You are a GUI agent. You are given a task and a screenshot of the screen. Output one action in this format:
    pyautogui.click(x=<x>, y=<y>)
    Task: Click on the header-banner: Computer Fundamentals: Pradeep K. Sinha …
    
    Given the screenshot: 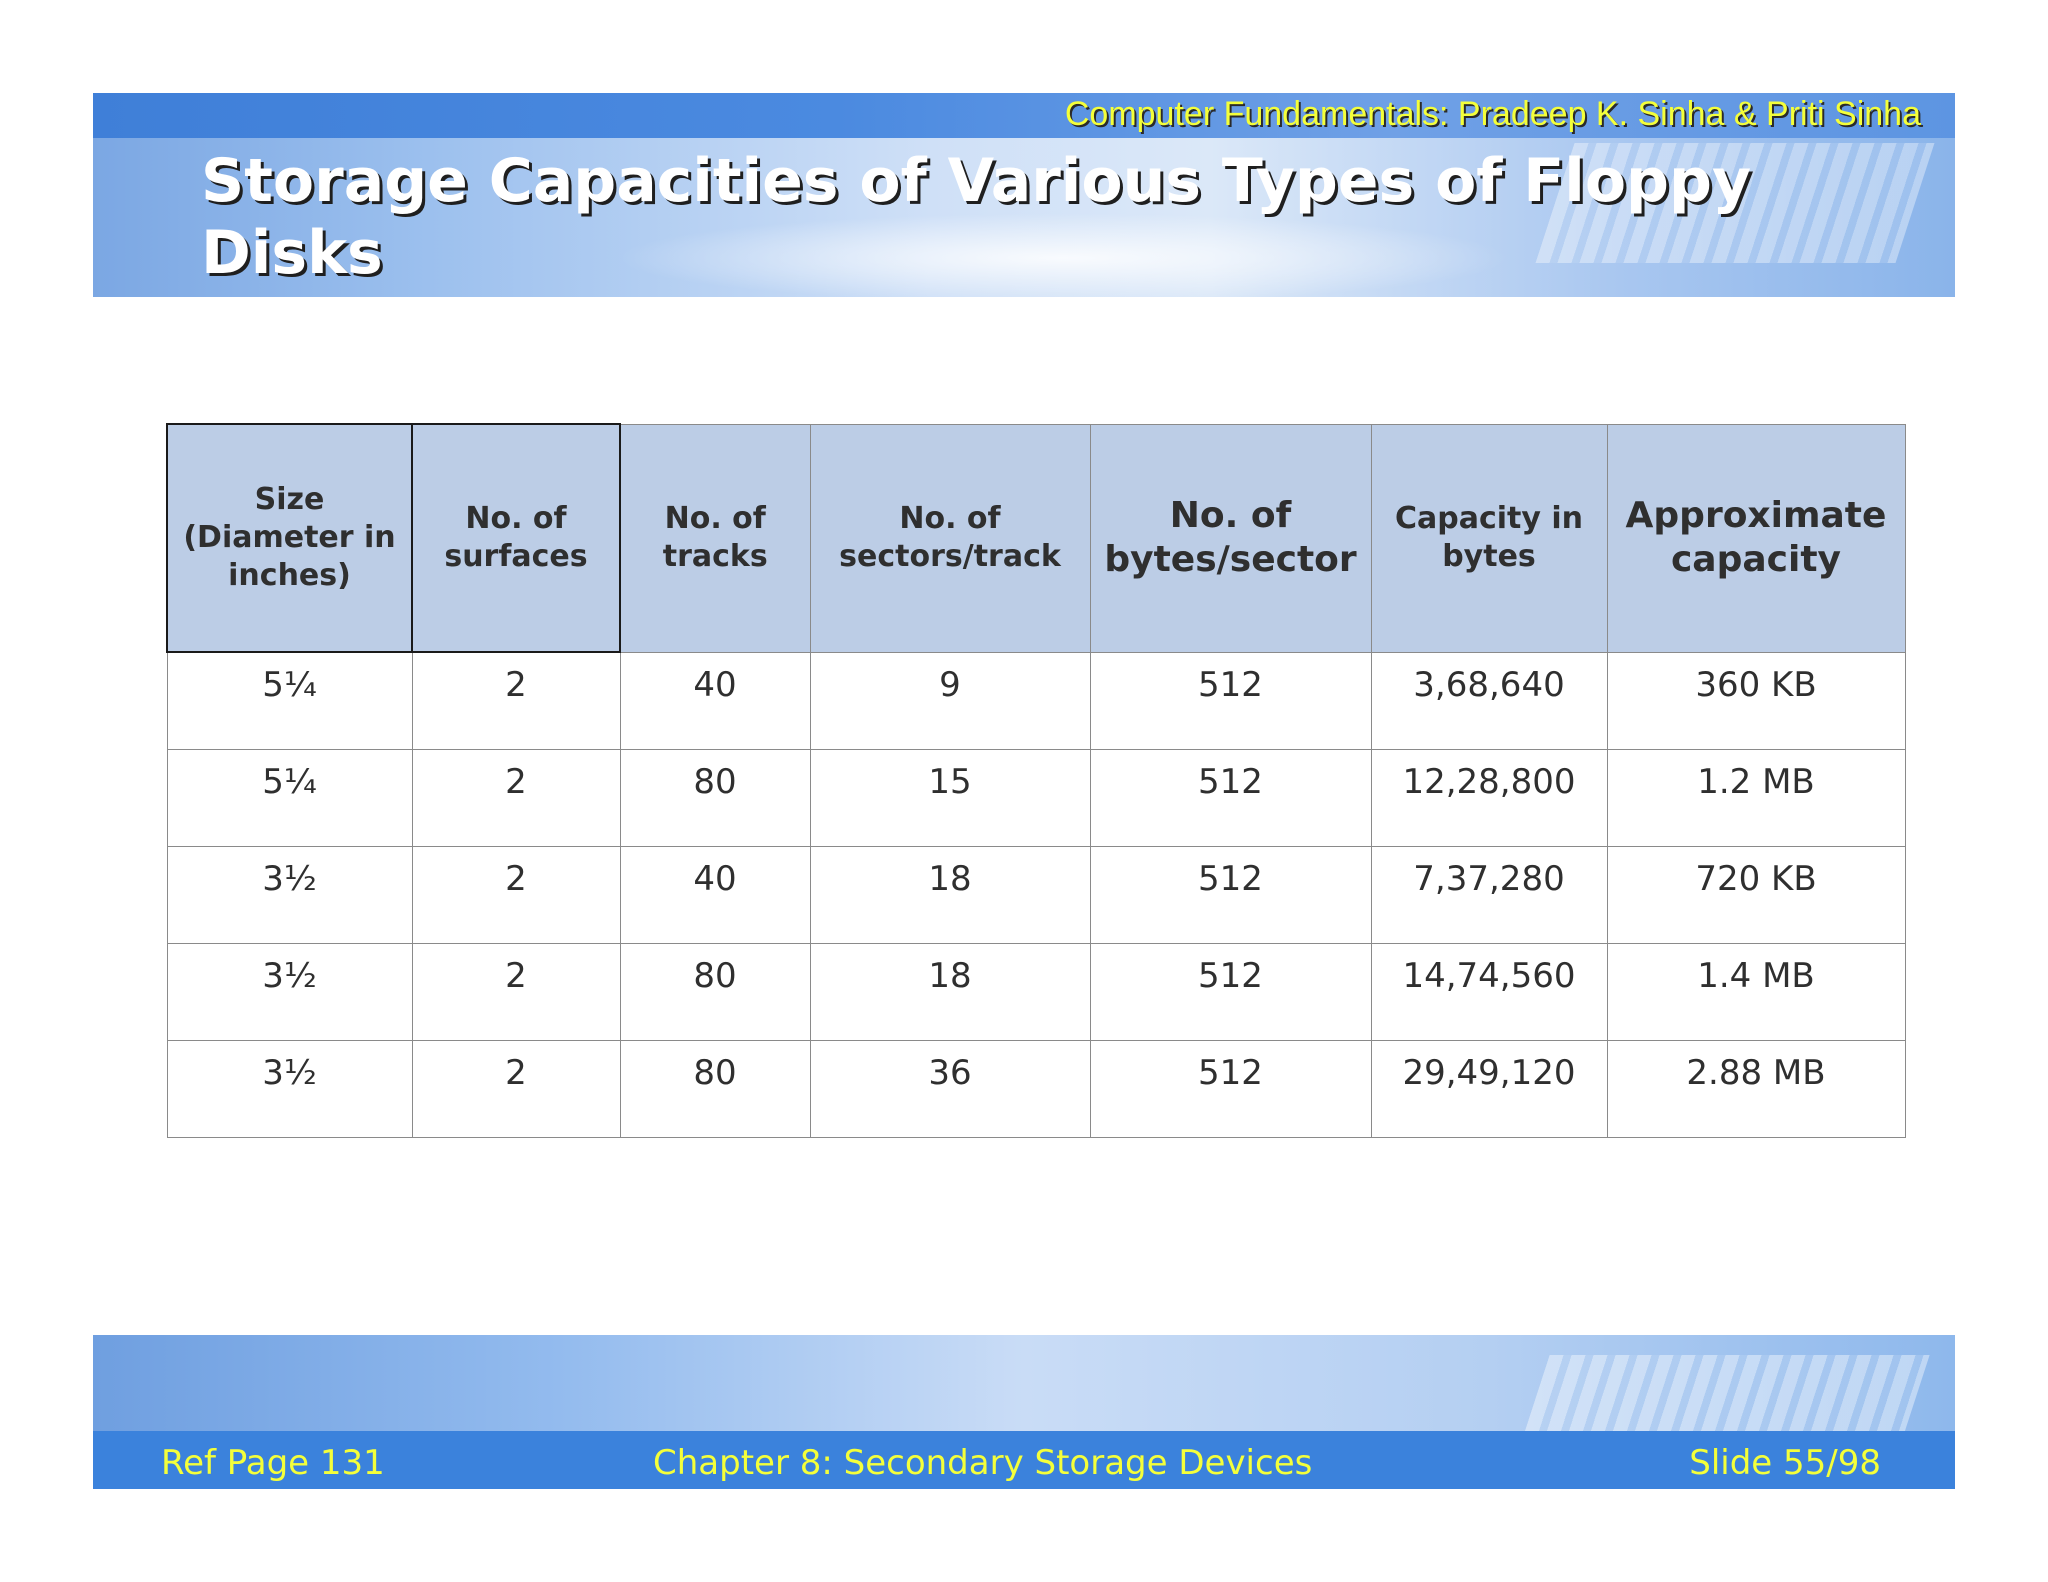 What is the action you would take?
    pyautogui.click(x=1024, y=195)
    